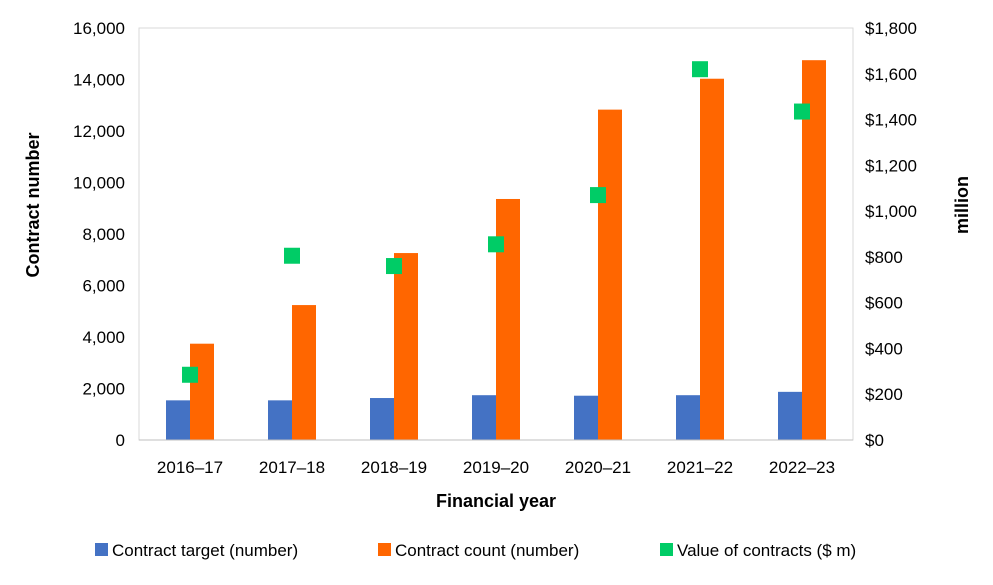  Describe the element at coordinates (103, 337) in the screenshot. I see `y-tick-label: 4,000` at that location.